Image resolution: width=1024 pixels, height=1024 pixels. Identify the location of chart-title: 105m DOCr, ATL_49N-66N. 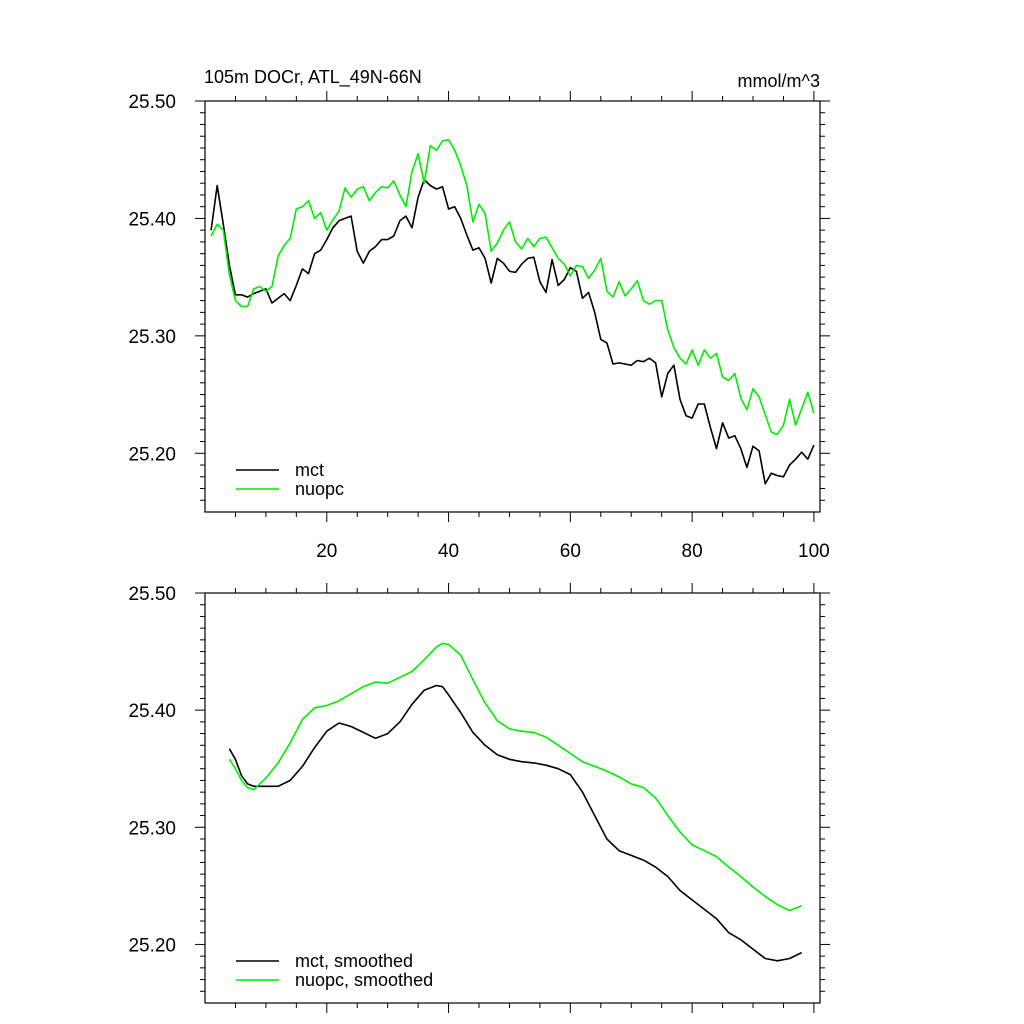
(313, 77).